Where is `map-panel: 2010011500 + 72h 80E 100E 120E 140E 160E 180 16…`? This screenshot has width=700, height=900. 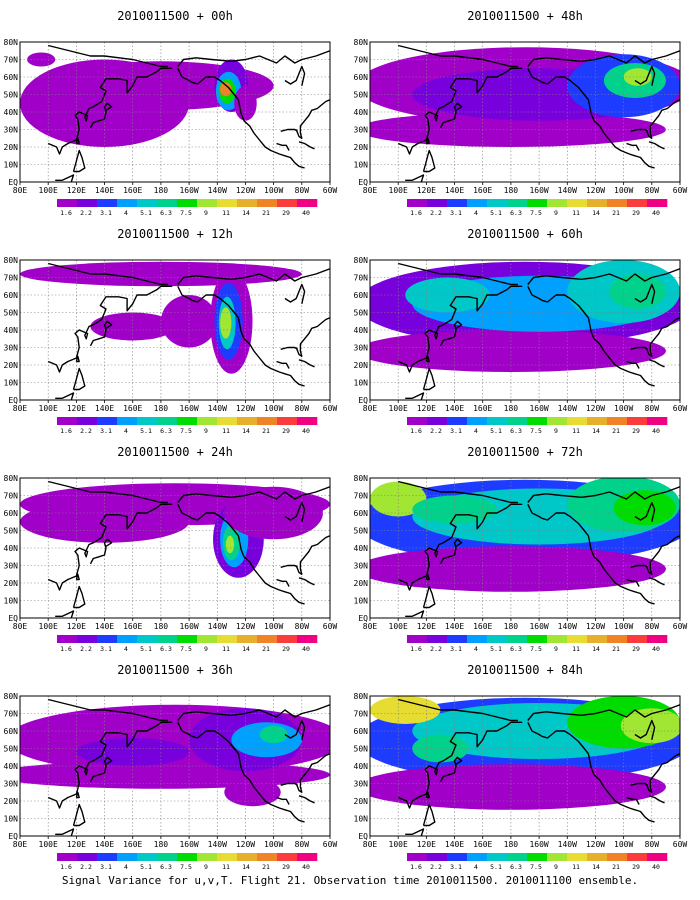 map-panel: 2010011500 + 72h 80E 100E 120E 140E 160E 180 16… is located at coordinates (521, 549).